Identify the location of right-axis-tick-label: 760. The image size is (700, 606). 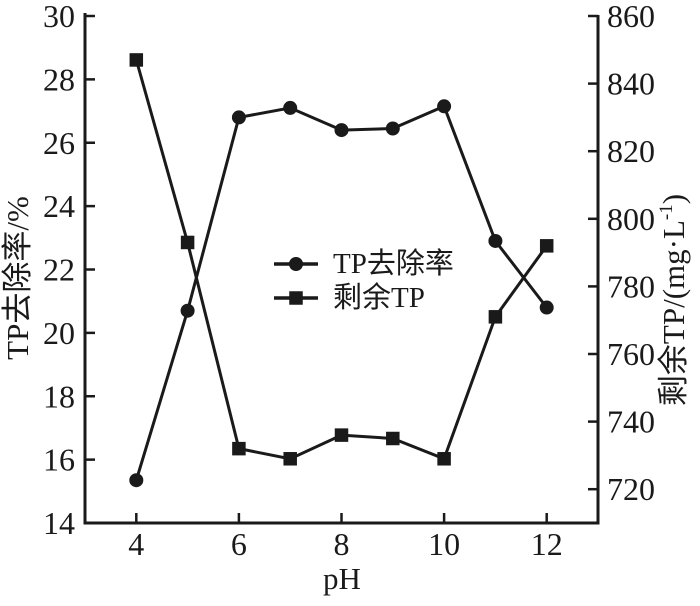
(631, 354).